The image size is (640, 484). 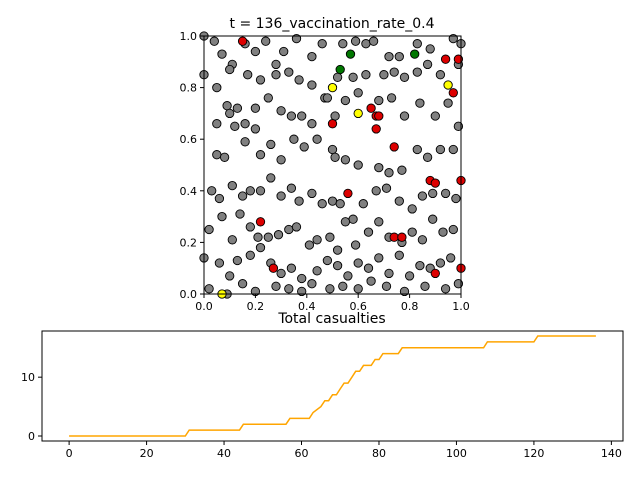 What do you see at coordinates (379, 453) in the screenshot?
I see `x-tick-label: 80` at bounding box center [379, 453].